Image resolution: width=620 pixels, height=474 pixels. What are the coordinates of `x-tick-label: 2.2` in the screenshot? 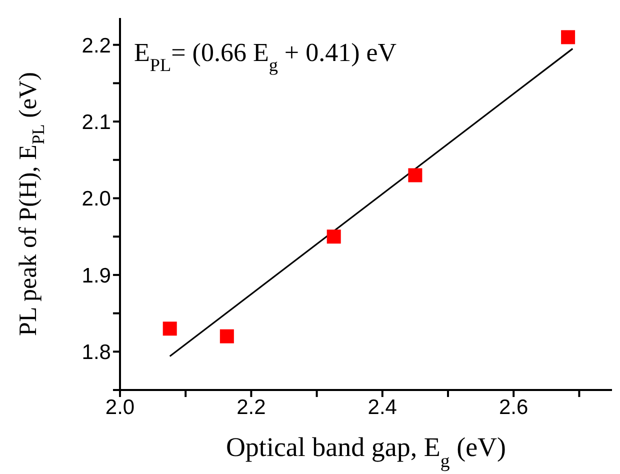 It's located at (251, 407).